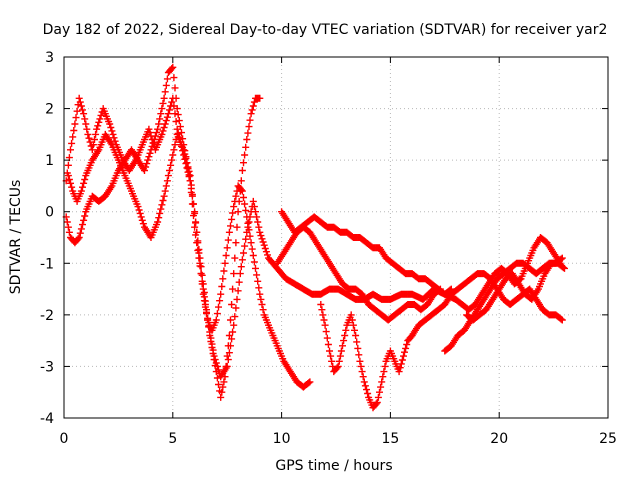 This screenshot has width=640, height=480. What do you see at coordinates (49, 161) in the screenshot?
I see `y-tick-label: 1` at bounding box center [49, 161].